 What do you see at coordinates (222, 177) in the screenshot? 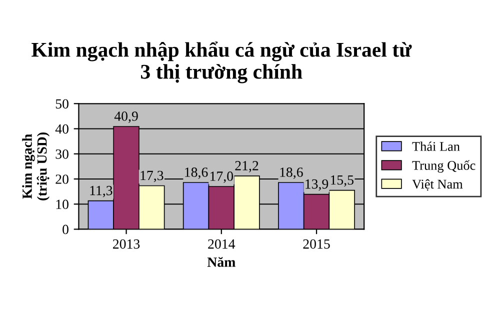
I see `data-label: 17,0` at bounding box center [222, 177].